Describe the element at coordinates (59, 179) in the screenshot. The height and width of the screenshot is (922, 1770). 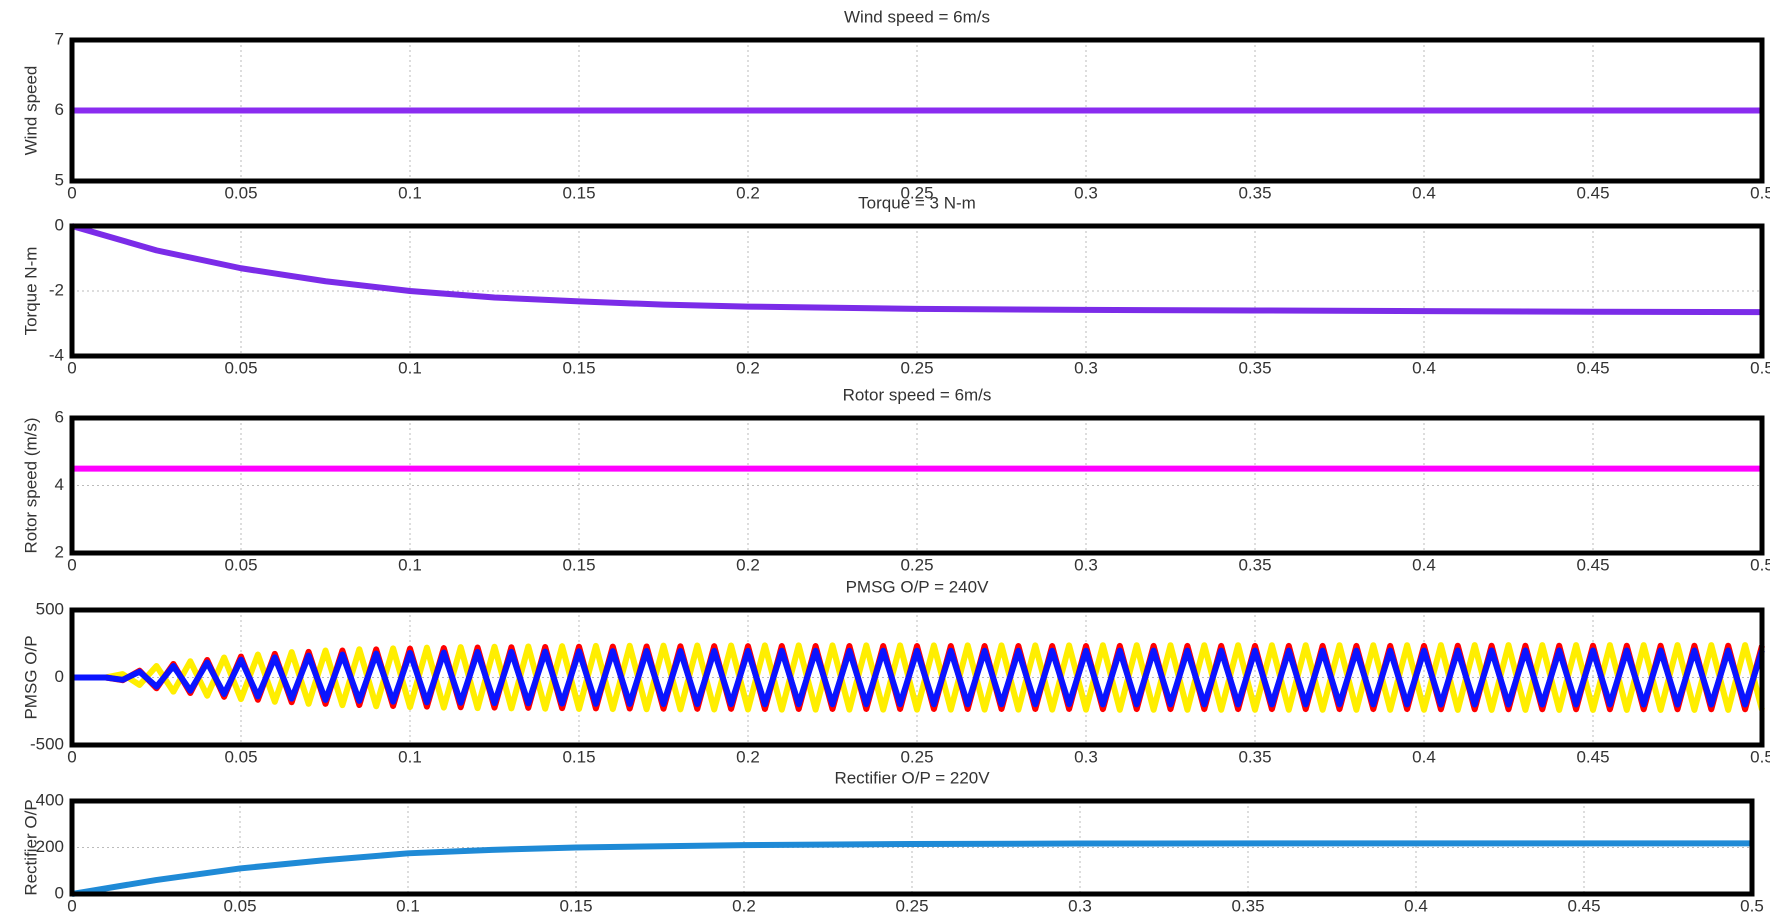
I see `y-tick-label: 5` at that location.